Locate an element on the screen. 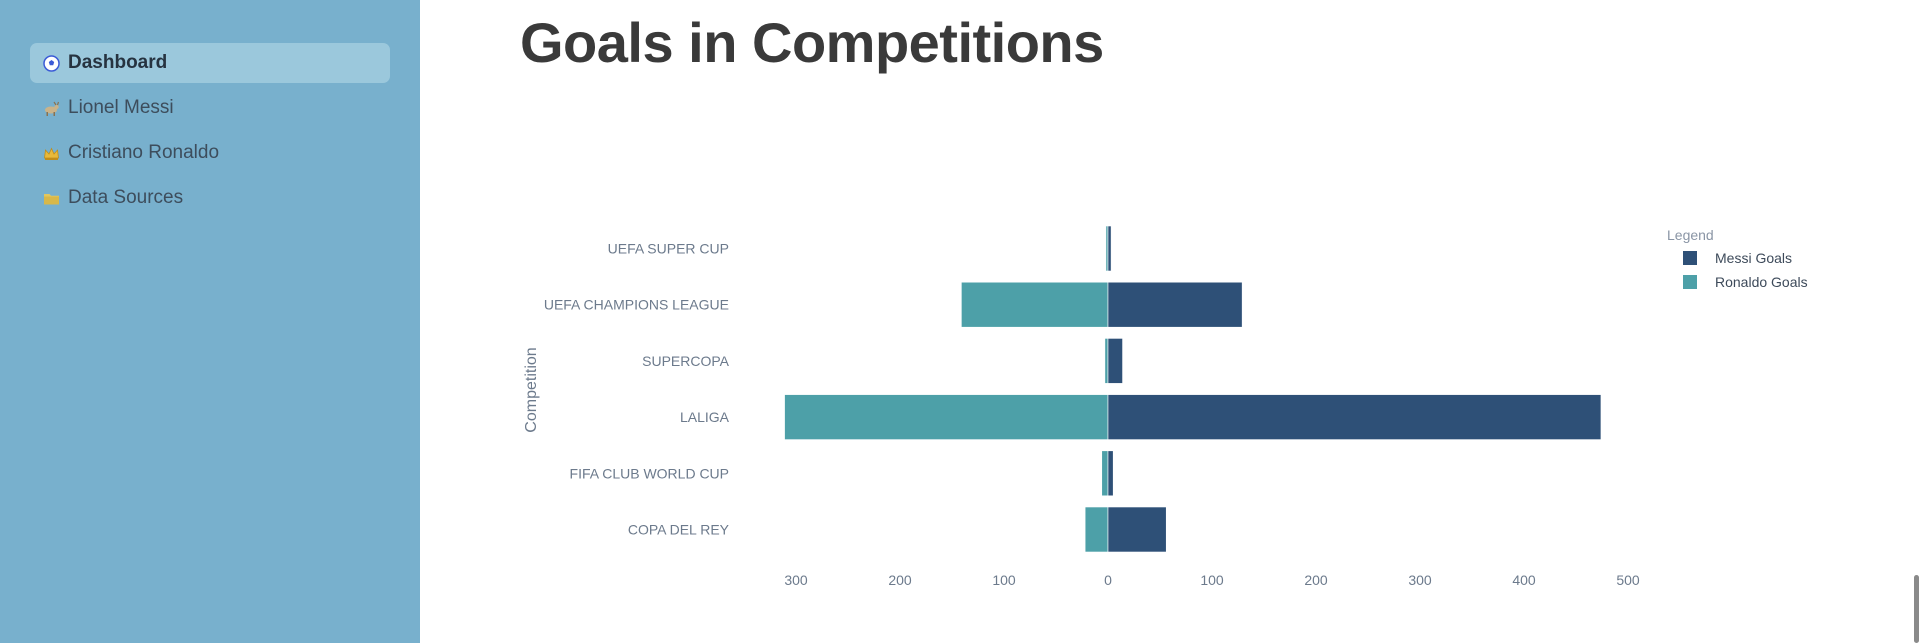  page-title: Goals in Competitions is located at coordinates (812, 42).